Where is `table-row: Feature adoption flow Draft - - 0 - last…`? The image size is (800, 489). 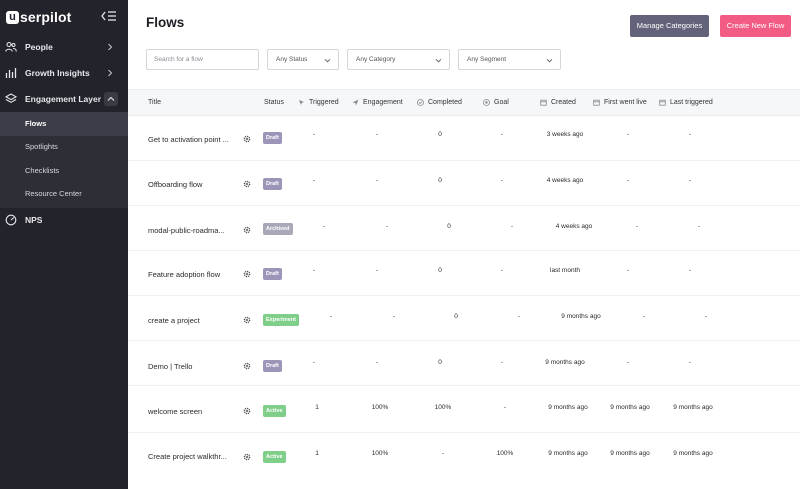 table-row: Feature adoption flow Draft - - 0 - last… is located at coordinates (464, 273).